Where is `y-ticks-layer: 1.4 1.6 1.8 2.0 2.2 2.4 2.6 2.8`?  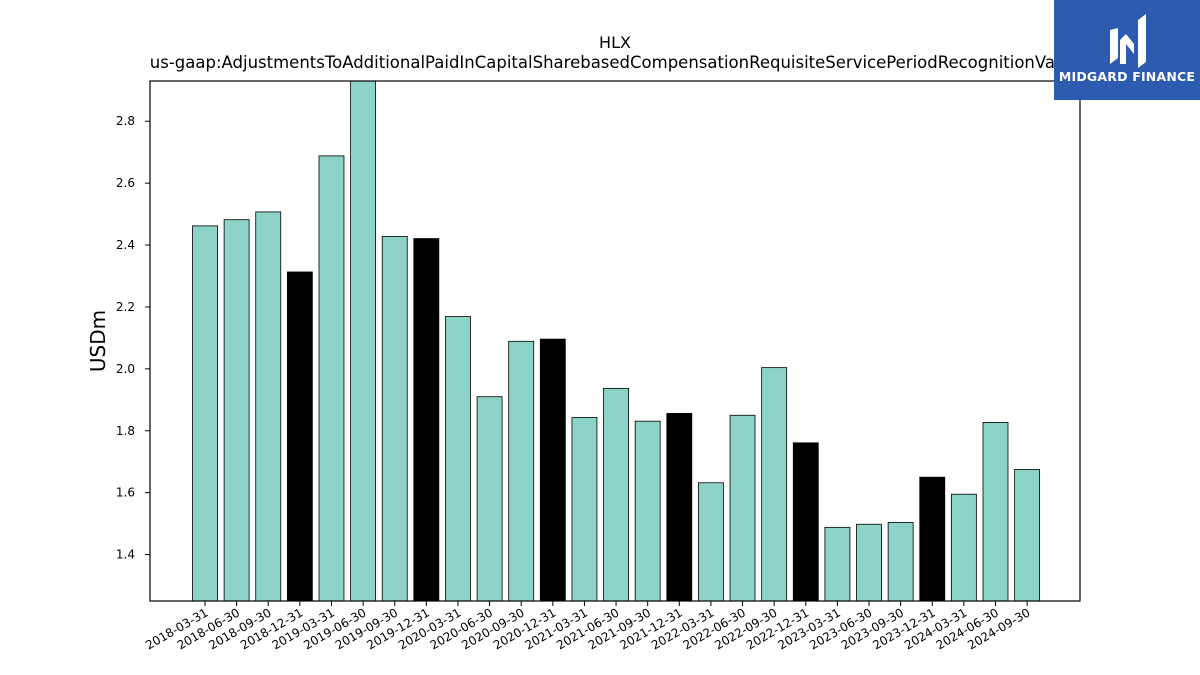 y-ticks-layer: 1.4 1.6 1.8 2.0 2.2 2.4 2.6 2.8 is located at coordinates (133, 338).